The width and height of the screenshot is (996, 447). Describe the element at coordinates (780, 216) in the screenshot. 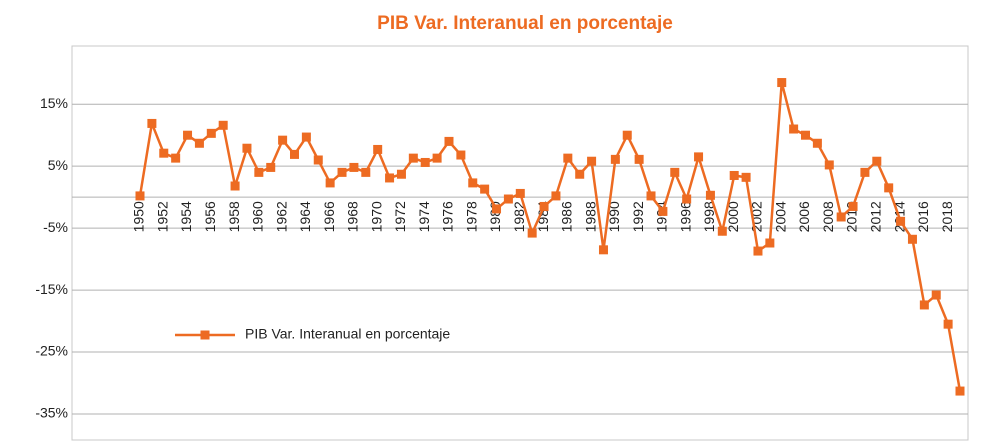

I see `x-tick-label: 2004` at that location.